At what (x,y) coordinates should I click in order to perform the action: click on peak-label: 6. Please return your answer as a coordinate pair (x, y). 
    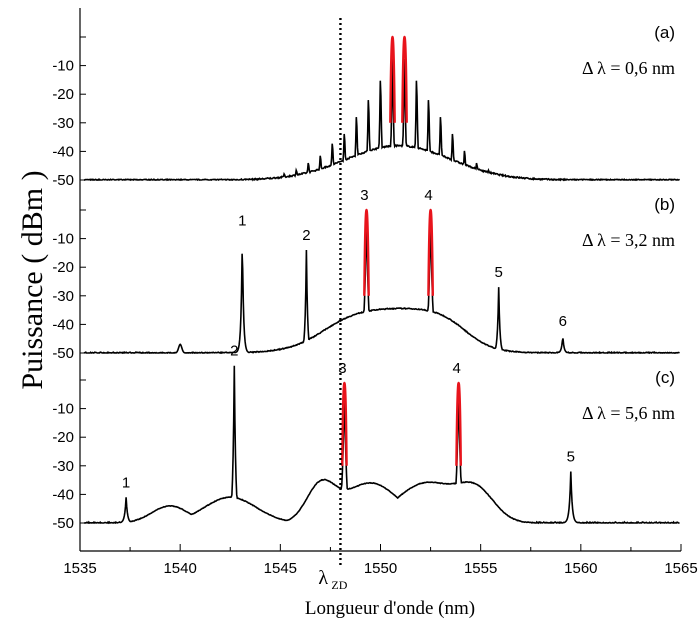
    Looking at the image, I should click on (563, 321).